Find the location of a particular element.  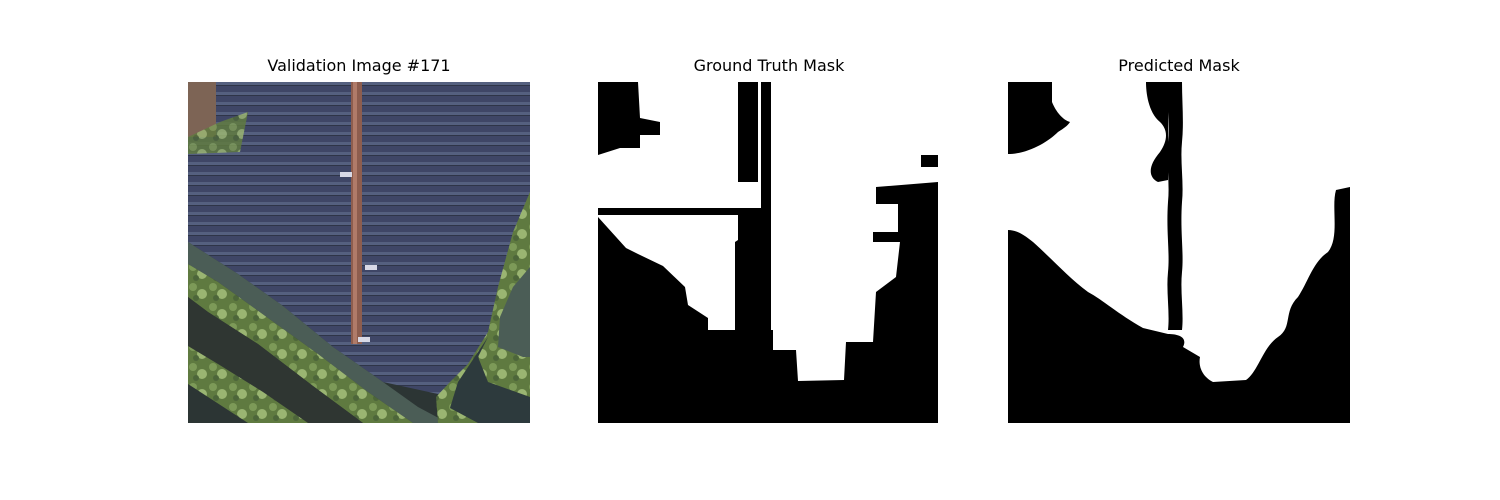

predicted-mask-title: Predicted Mask is located at coordinates (1179, 65).